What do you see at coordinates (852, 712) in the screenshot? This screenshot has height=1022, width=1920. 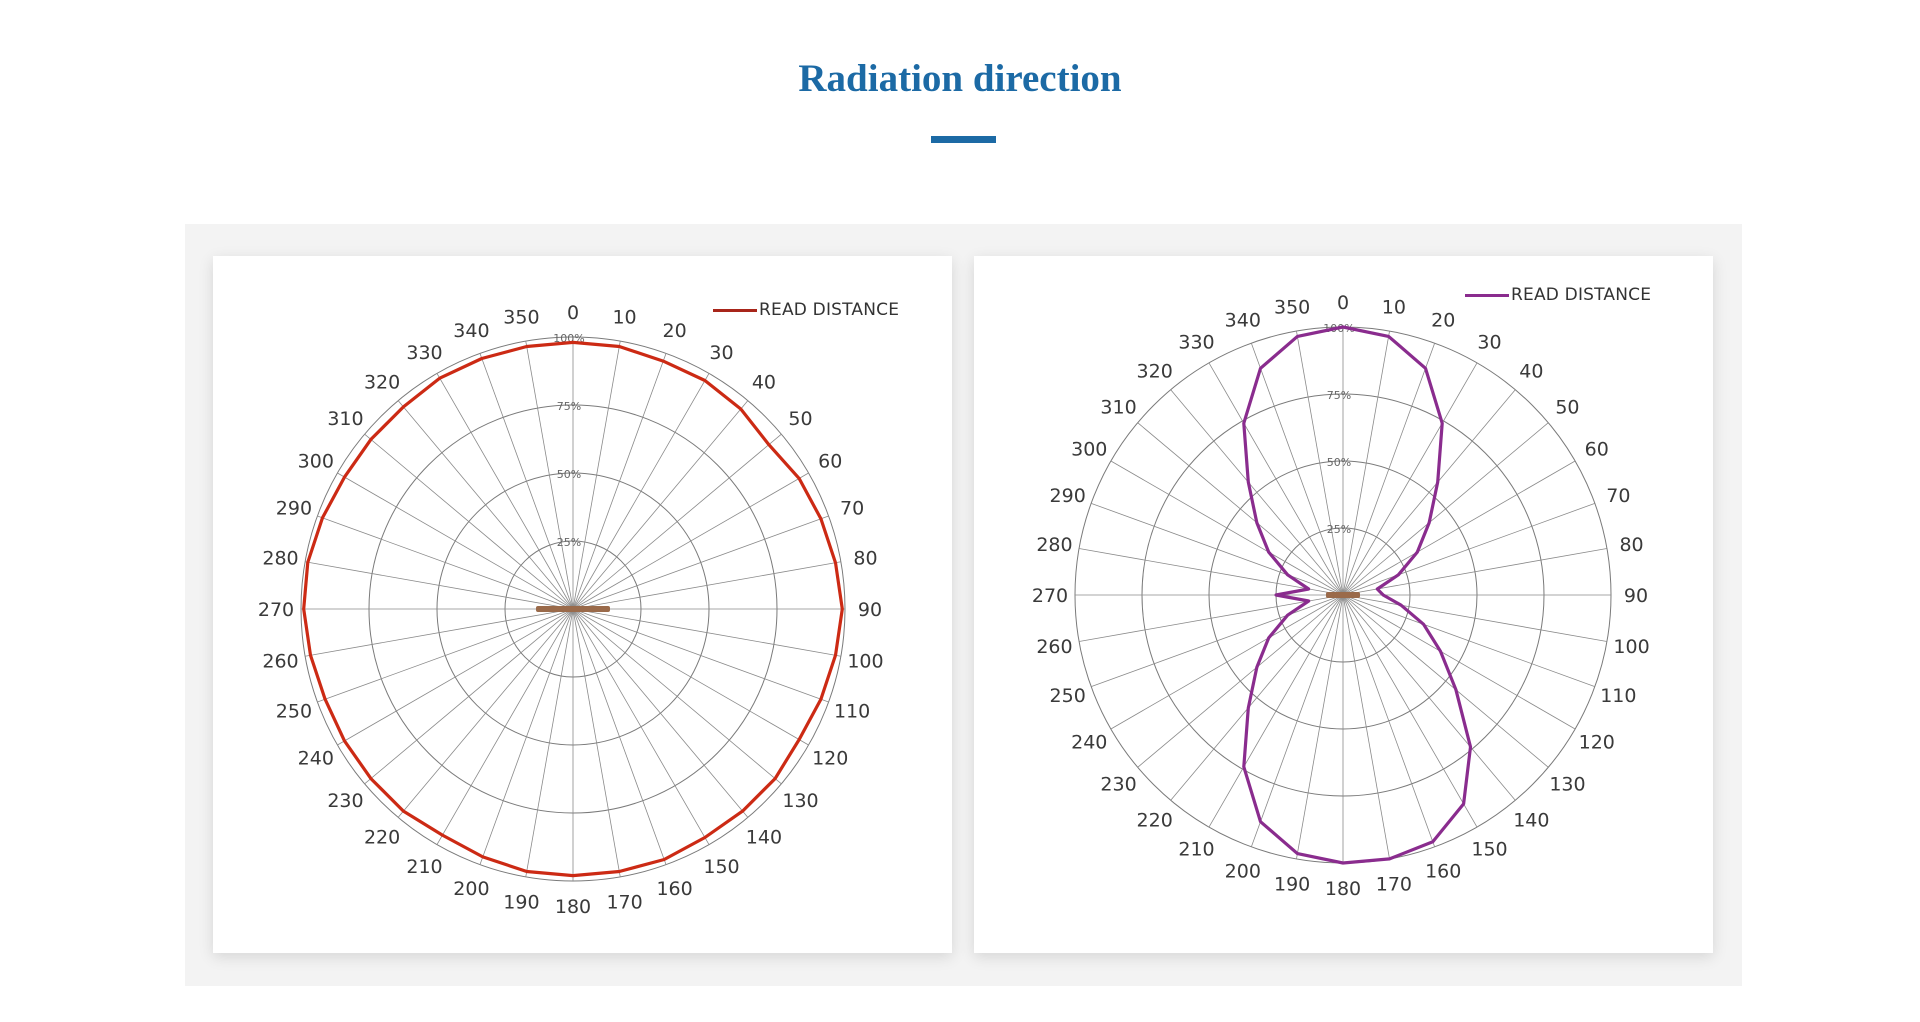 I see `angle-tick-label: 110` at bounding box center [852, 712].